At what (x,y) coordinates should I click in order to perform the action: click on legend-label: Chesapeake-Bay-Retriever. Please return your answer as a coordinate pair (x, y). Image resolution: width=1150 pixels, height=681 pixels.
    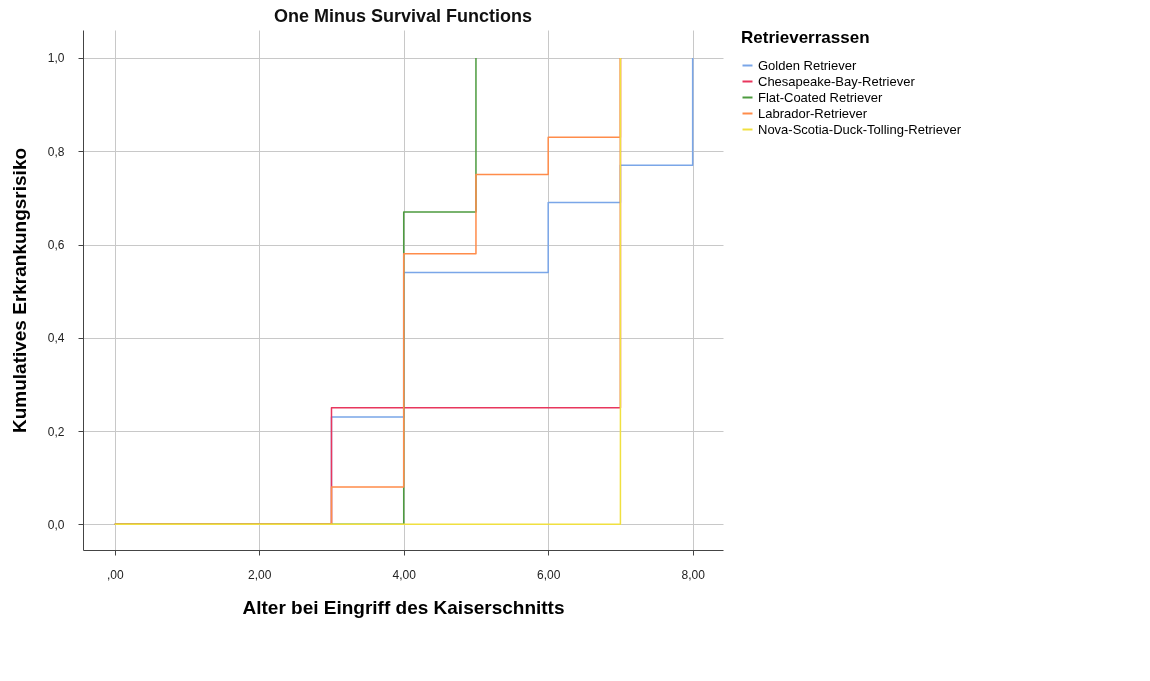
    Looking at the image, I should click on (837, 81).